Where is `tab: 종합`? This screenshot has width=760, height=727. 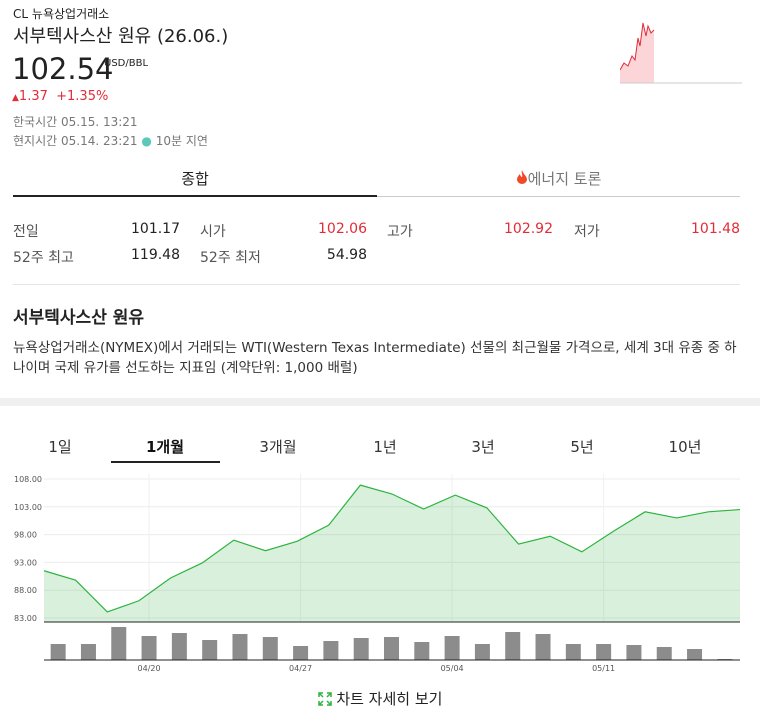 tab: 종합 is located at coordinates (195, 179).